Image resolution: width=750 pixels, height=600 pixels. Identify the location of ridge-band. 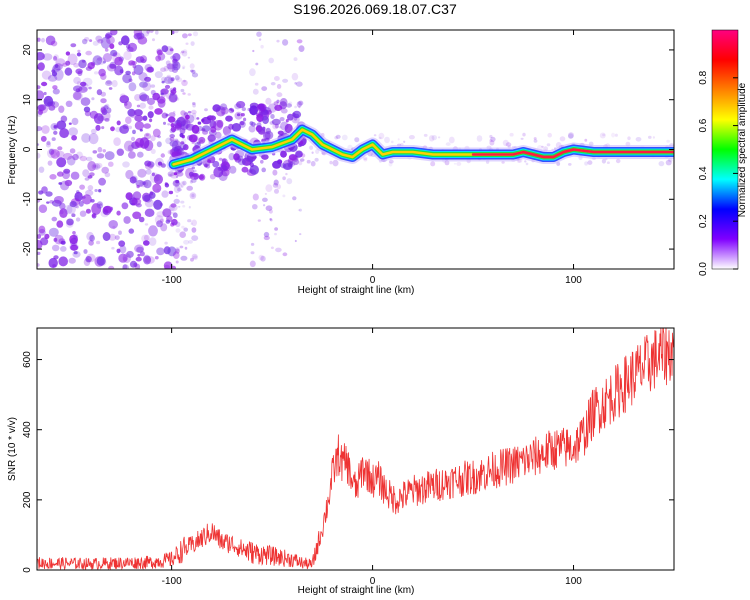
(420, 147).